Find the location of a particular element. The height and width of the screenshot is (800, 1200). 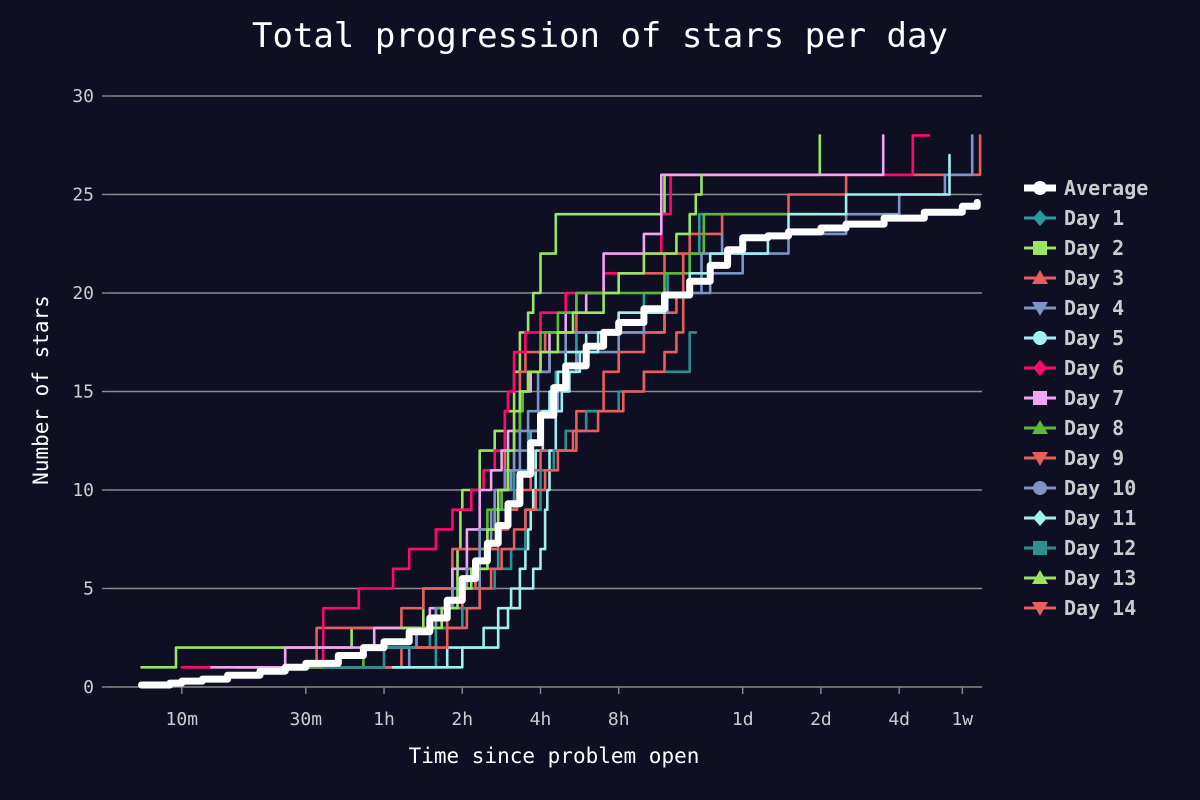

x-tick-label: 8h is located at coordinates (619, 719).